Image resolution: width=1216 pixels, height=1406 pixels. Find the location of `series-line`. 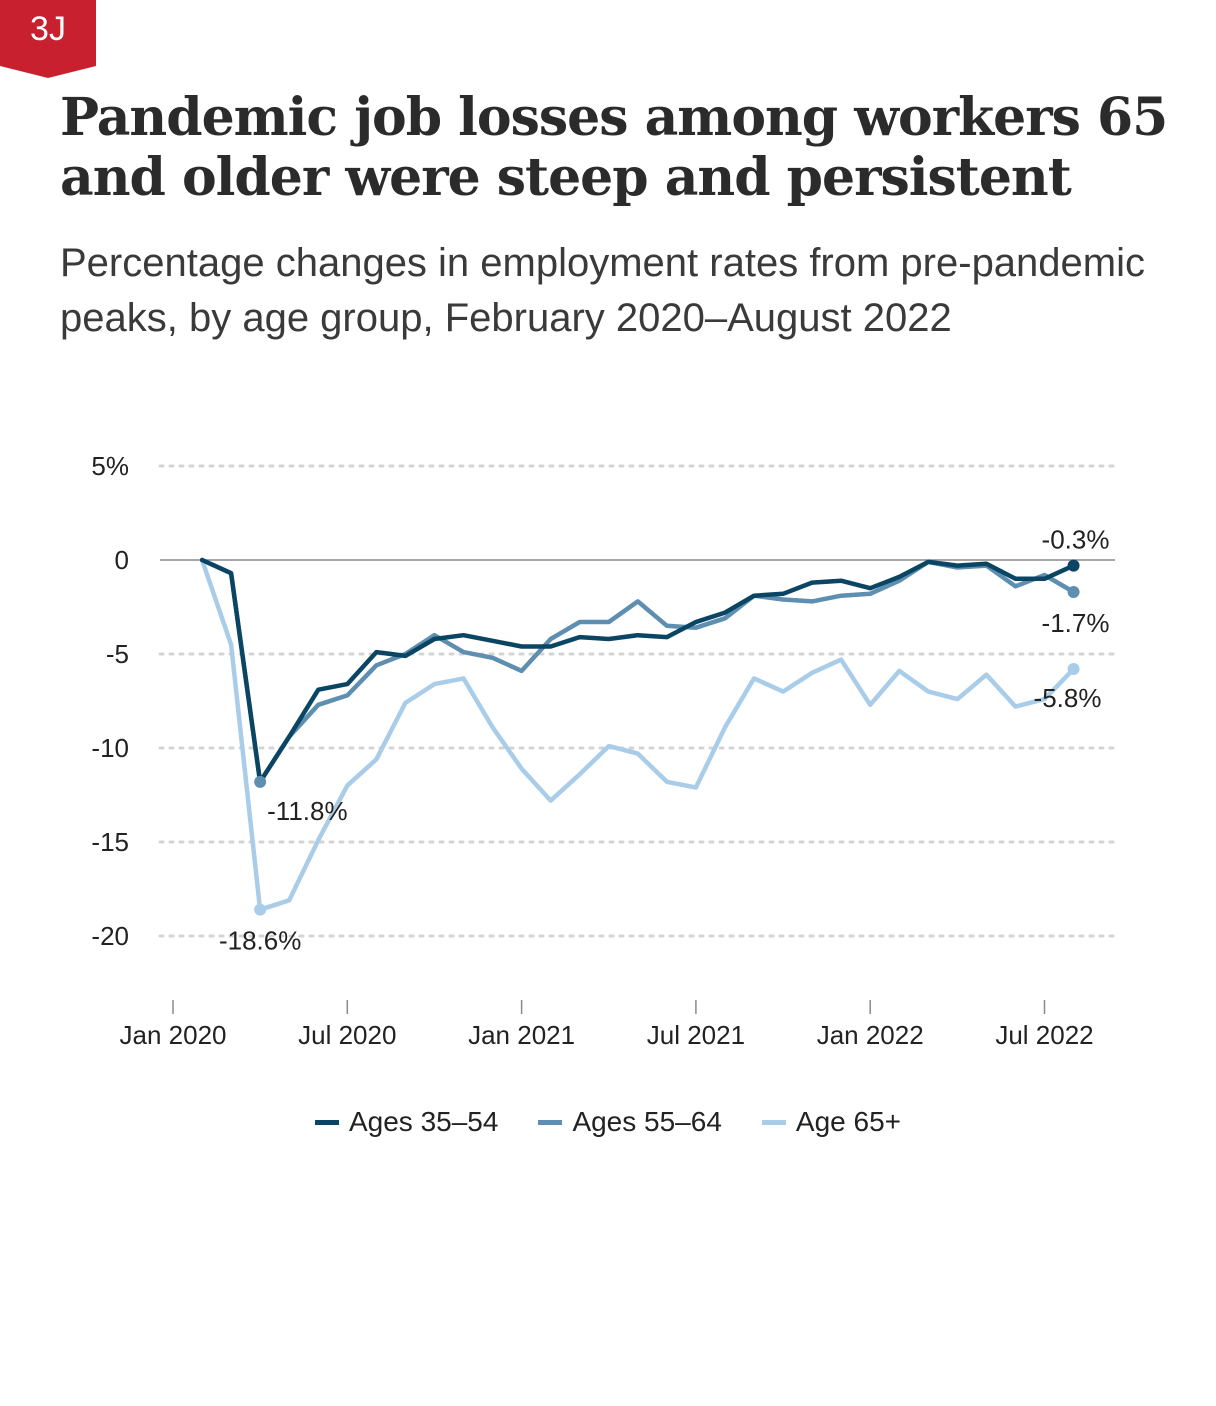

series-line is located at coordinates (637, 671).